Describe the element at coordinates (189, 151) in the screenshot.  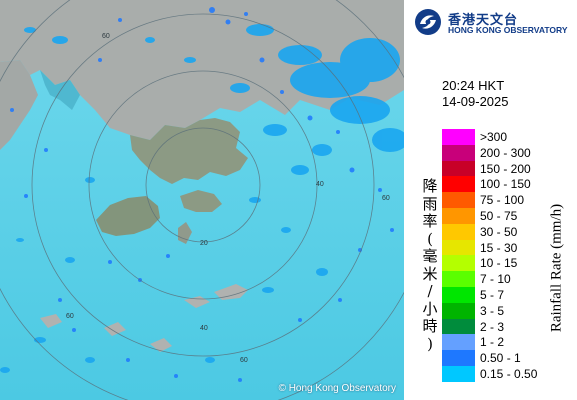
I see `new-territories-land` at that location.